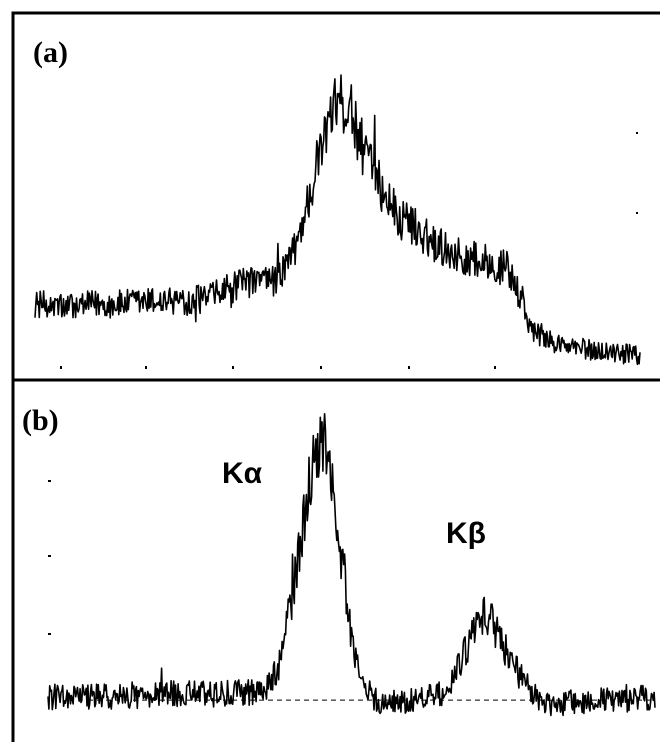 The width and height of the screenshot is (660, 742). Describe the element at coordinates (242, 473) in the screenshot. I see `k-alpha-label: Kα` at that location.